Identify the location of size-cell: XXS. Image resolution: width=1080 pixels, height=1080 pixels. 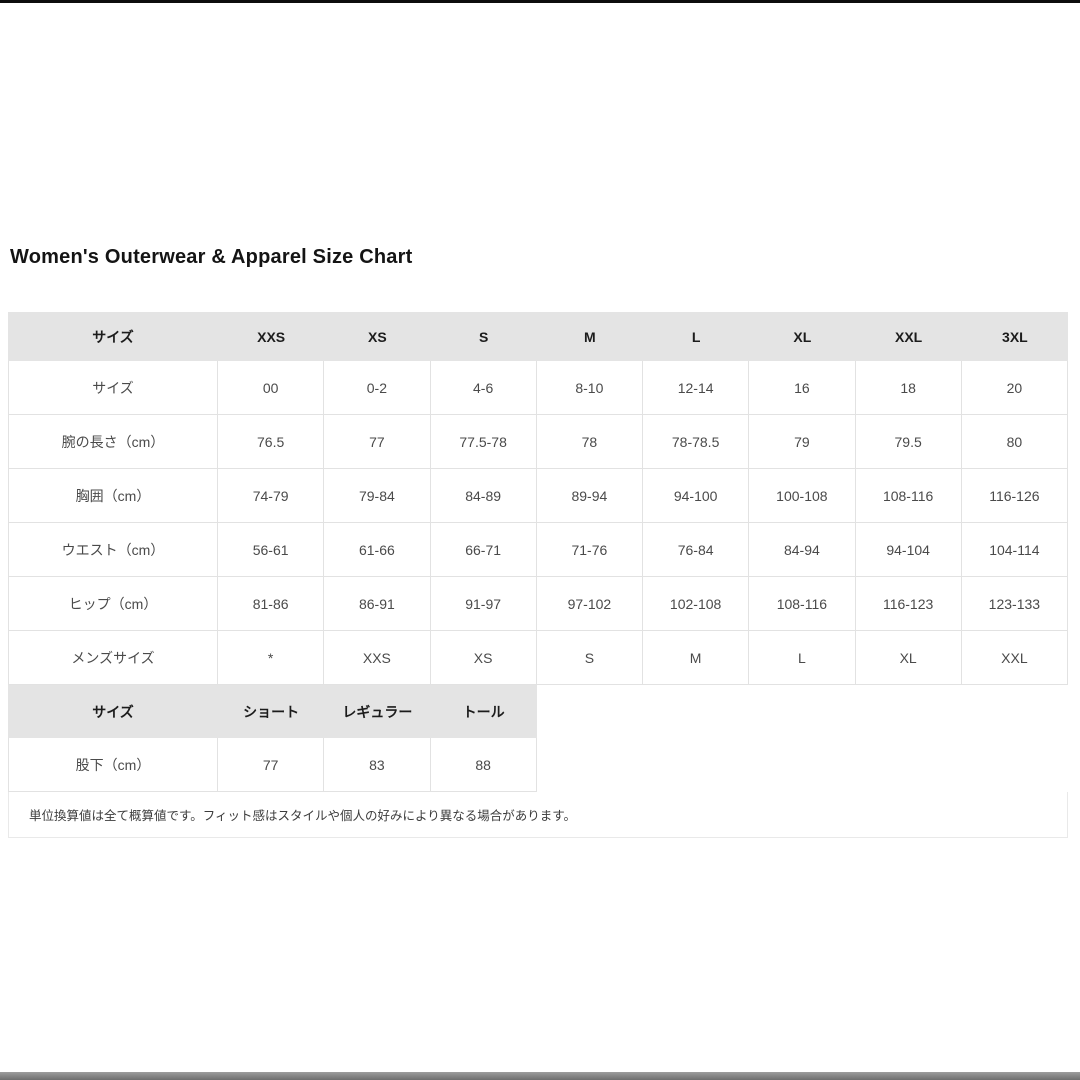
(377, 658).